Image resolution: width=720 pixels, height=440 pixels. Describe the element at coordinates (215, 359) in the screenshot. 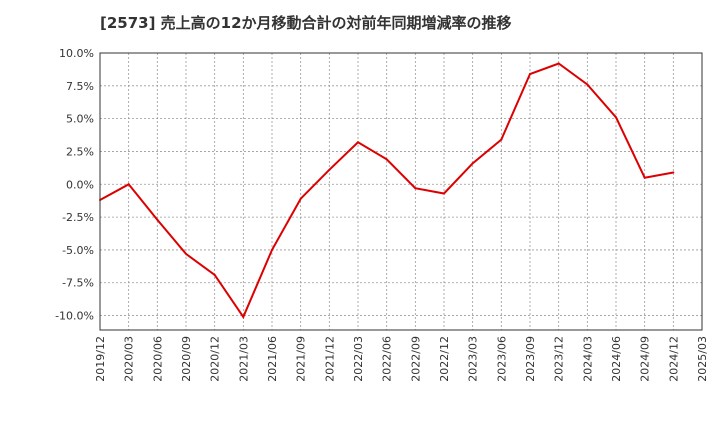

I see `x-tick-label: 2020/12` at that location.